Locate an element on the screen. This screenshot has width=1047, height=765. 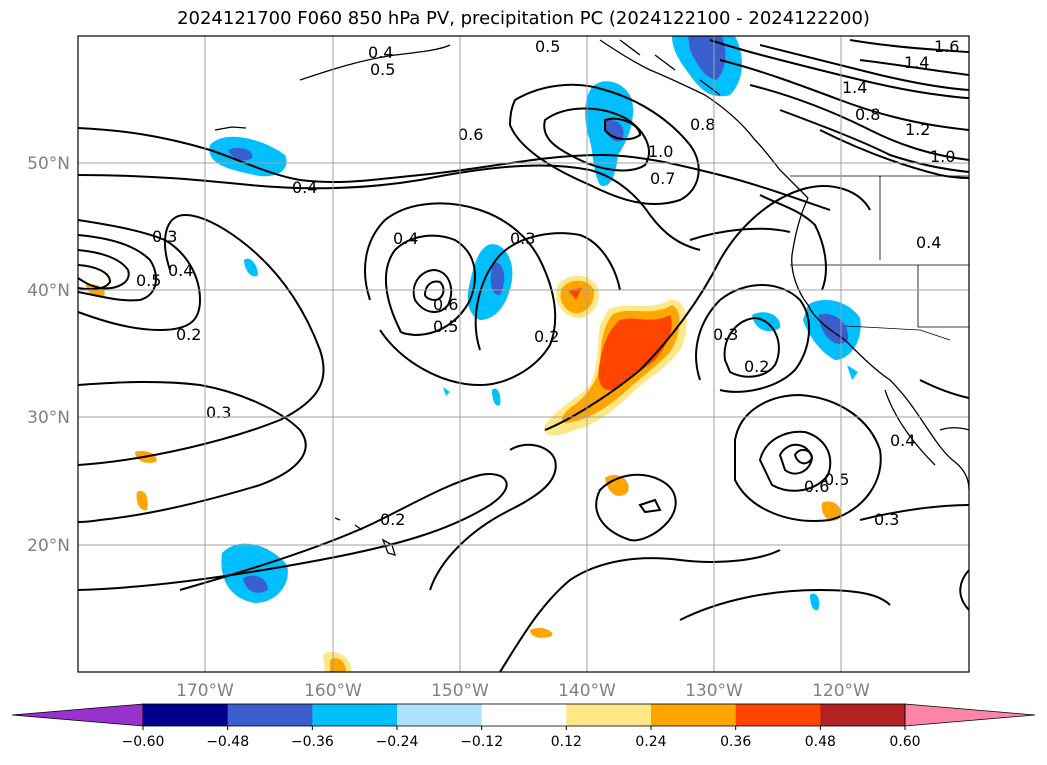
colorbar-tick-label: 0.36 is located at coordinates (735, 742).